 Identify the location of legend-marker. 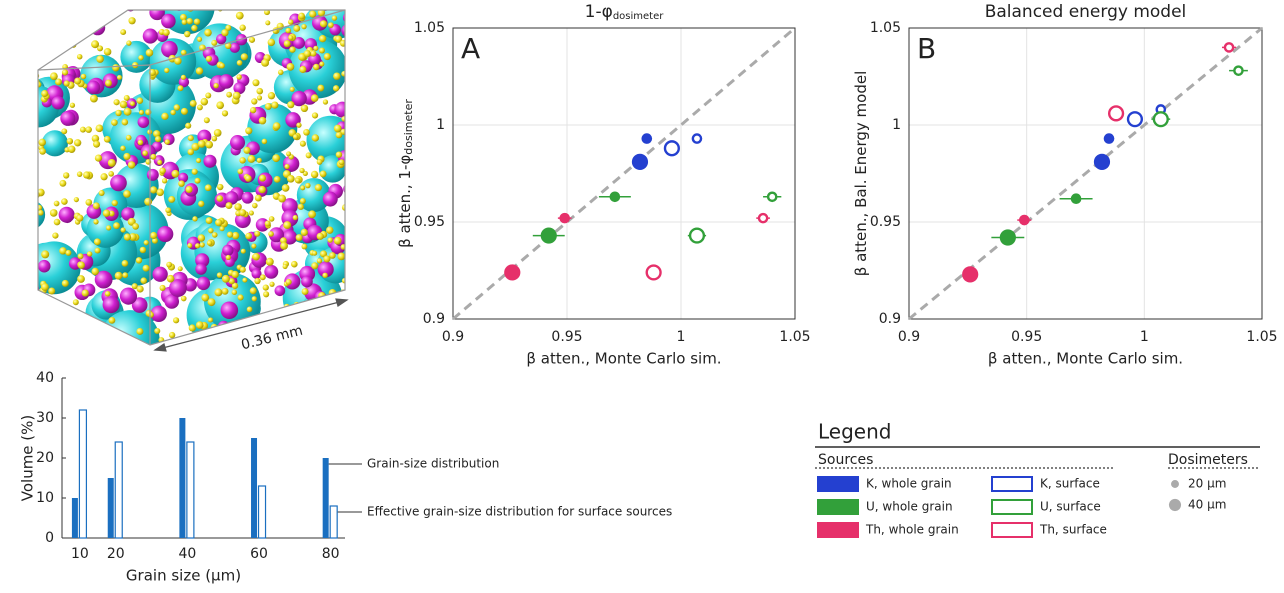
(1175, 505).